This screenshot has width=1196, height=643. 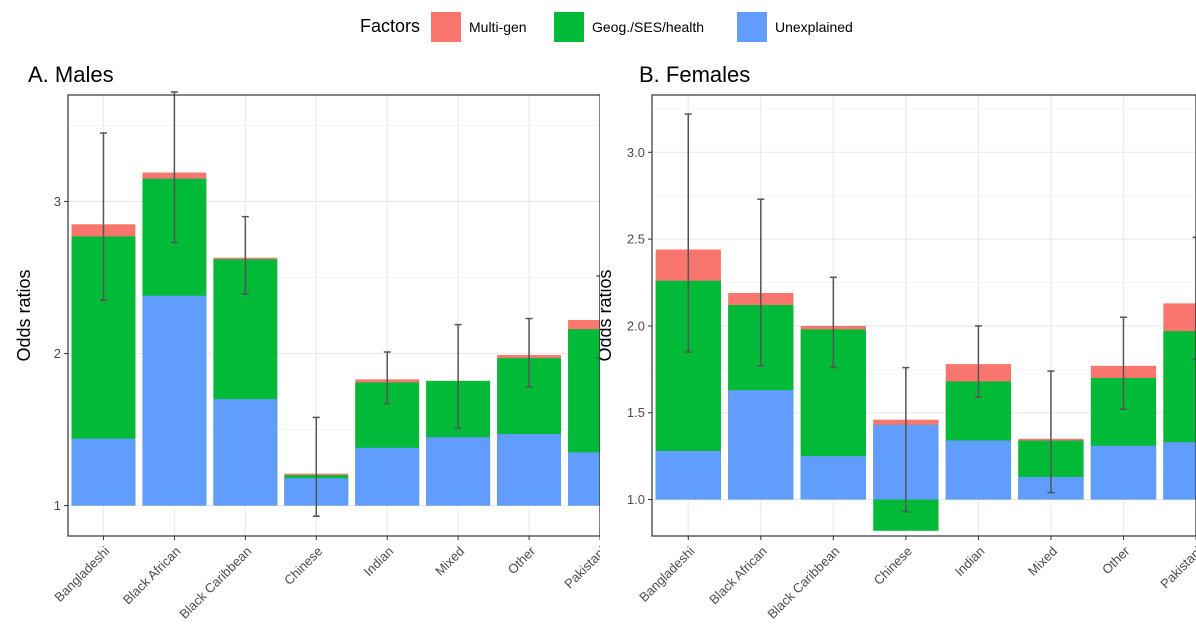 What do you see at coordinates (636, 412) in the screenshot?
I see `y-tick-label: 1.5` at bounding box center [636, 412].